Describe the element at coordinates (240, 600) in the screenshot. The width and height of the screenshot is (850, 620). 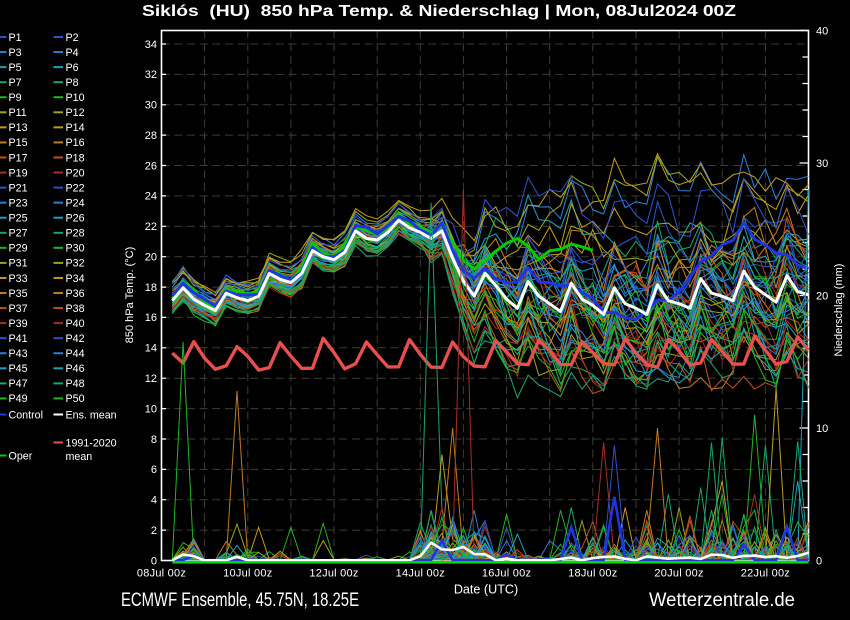
I see `svg-text: ECMWF Ensemble, 45.75N, 18.25E` at that location.